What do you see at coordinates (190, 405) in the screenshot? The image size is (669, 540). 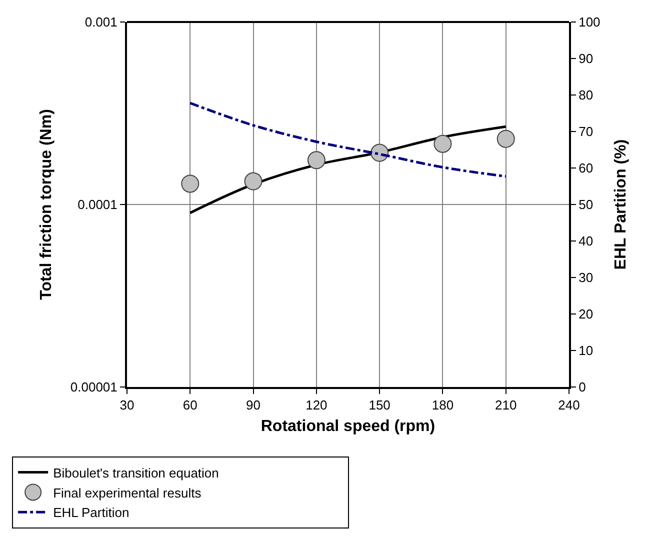 I see `x-tick-label: 60` at bounding box center [190, 405].